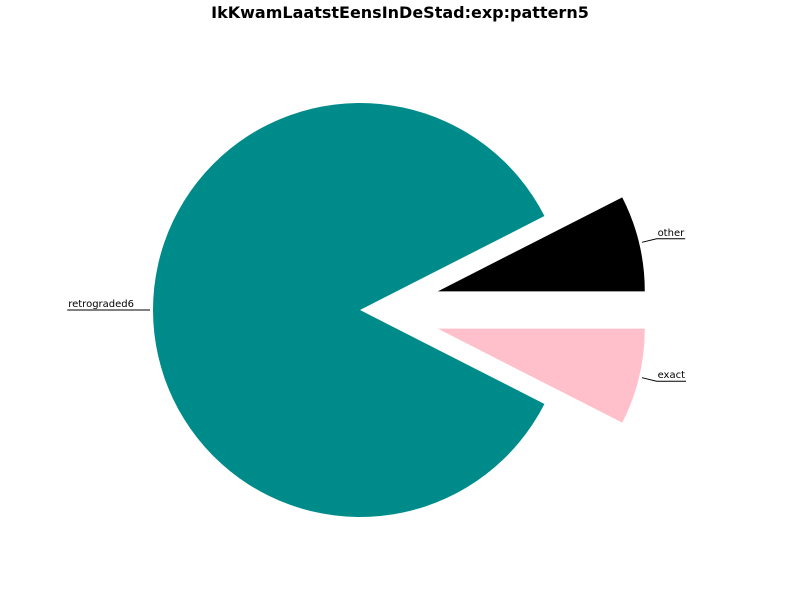  I want to click on slice-label-retrograded6: retrograded6, so click(101, 304).